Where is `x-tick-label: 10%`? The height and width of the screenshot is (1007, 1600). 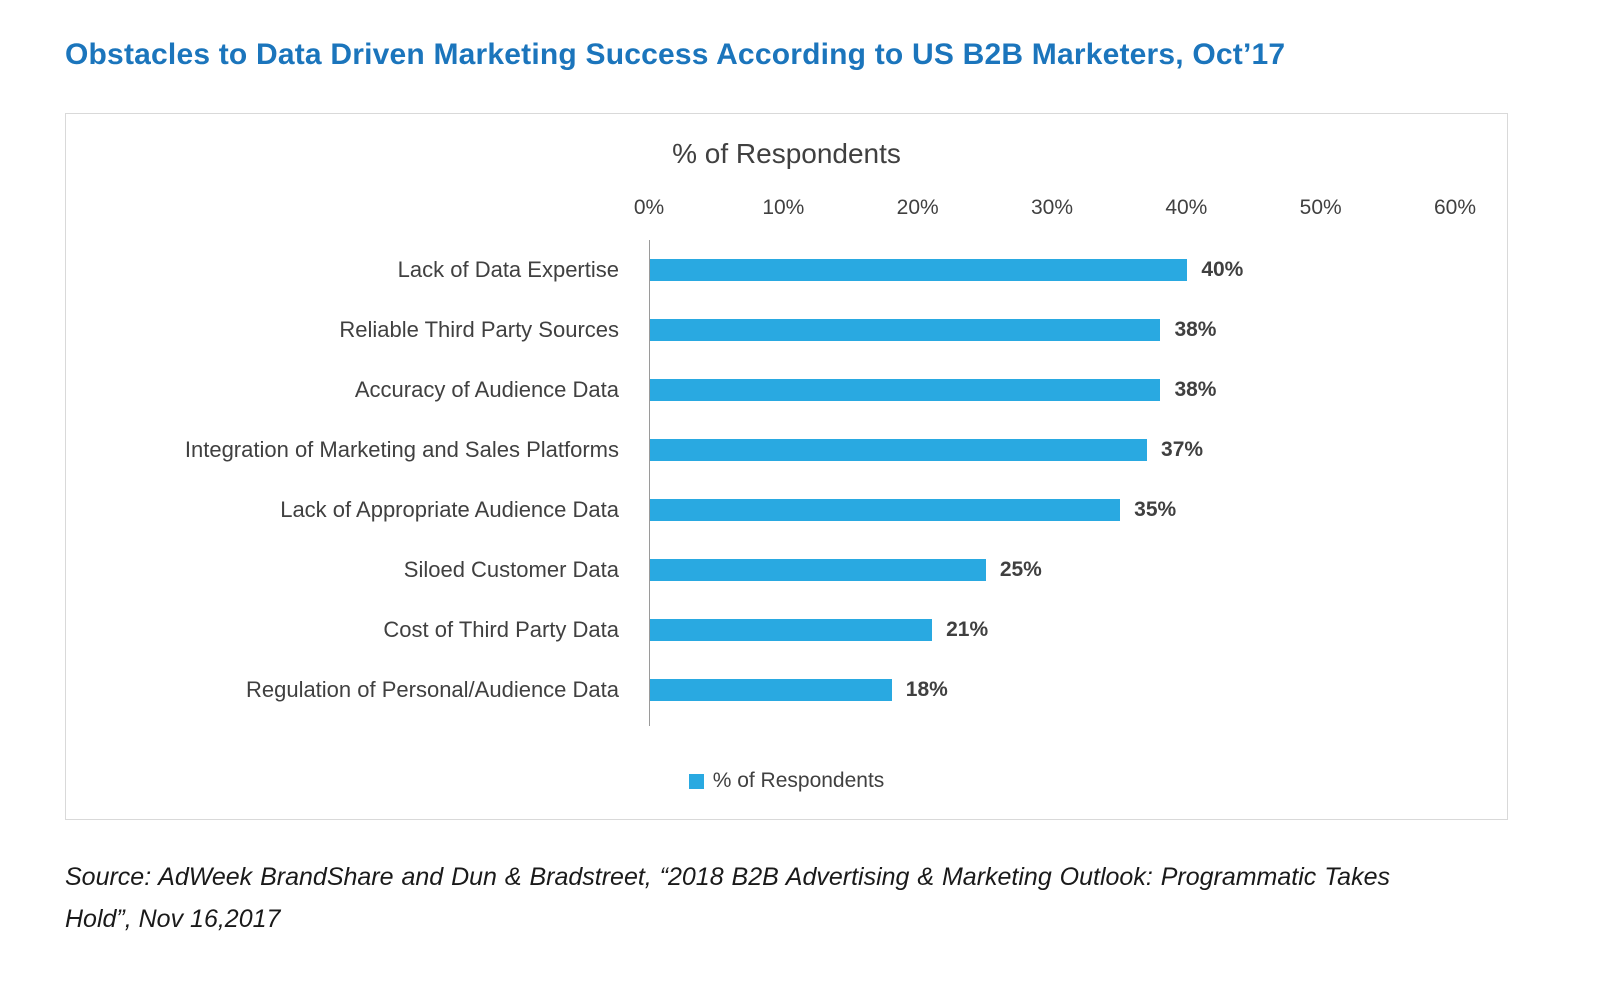
x-tick-label: 10% is located at coordinates (783, 207).